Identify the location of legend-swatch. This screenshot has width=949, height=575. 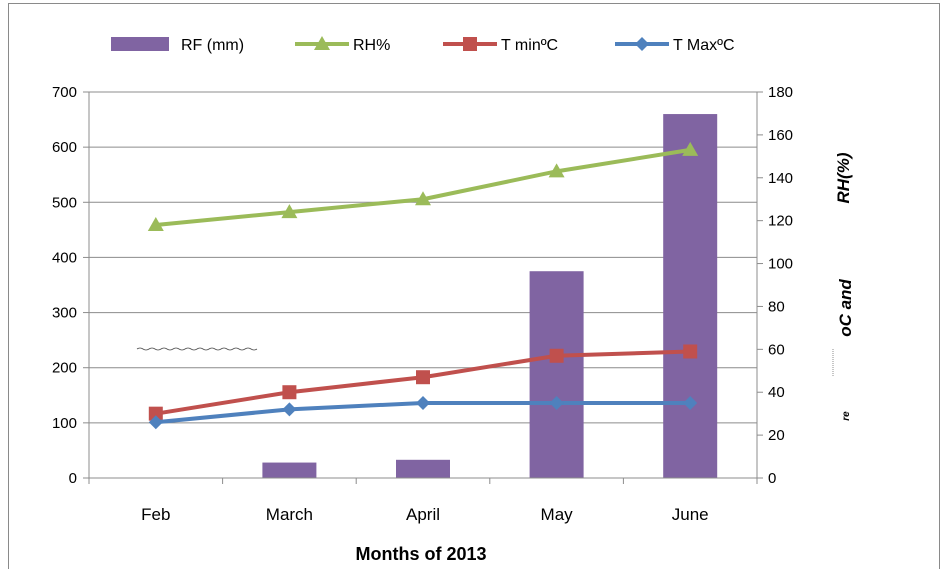
(140, 44).